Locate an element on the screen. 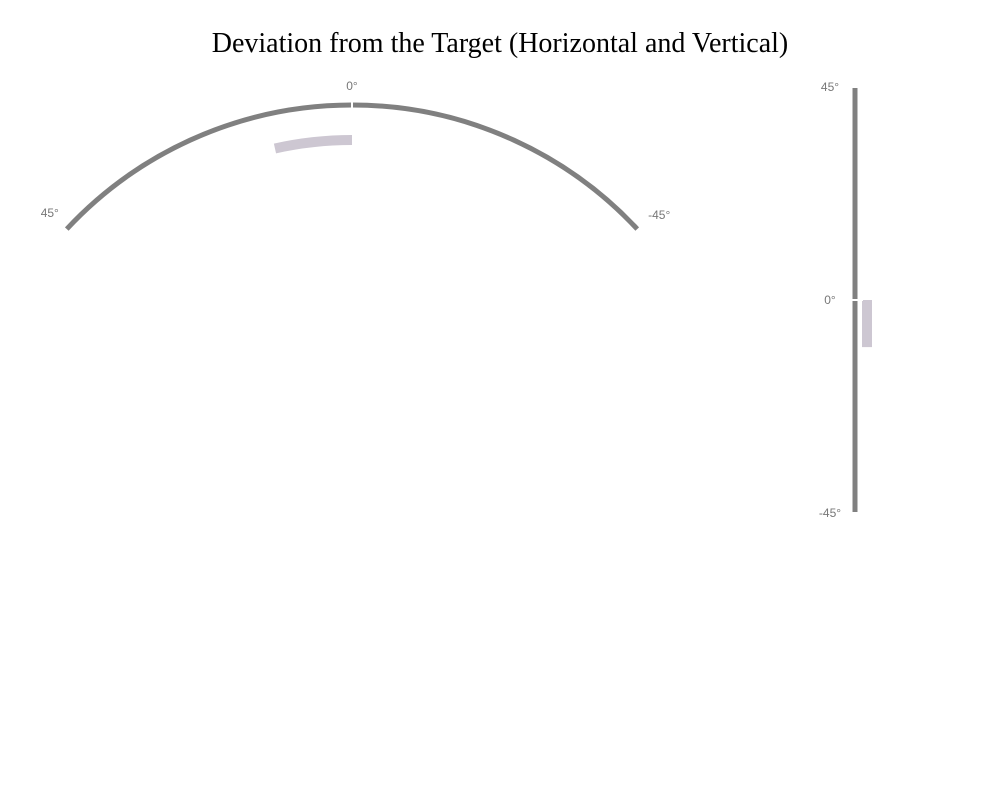 The width and height of the screenshot is (1000, 800). vertical-deviation-bar is located at coordinates (867, 324).